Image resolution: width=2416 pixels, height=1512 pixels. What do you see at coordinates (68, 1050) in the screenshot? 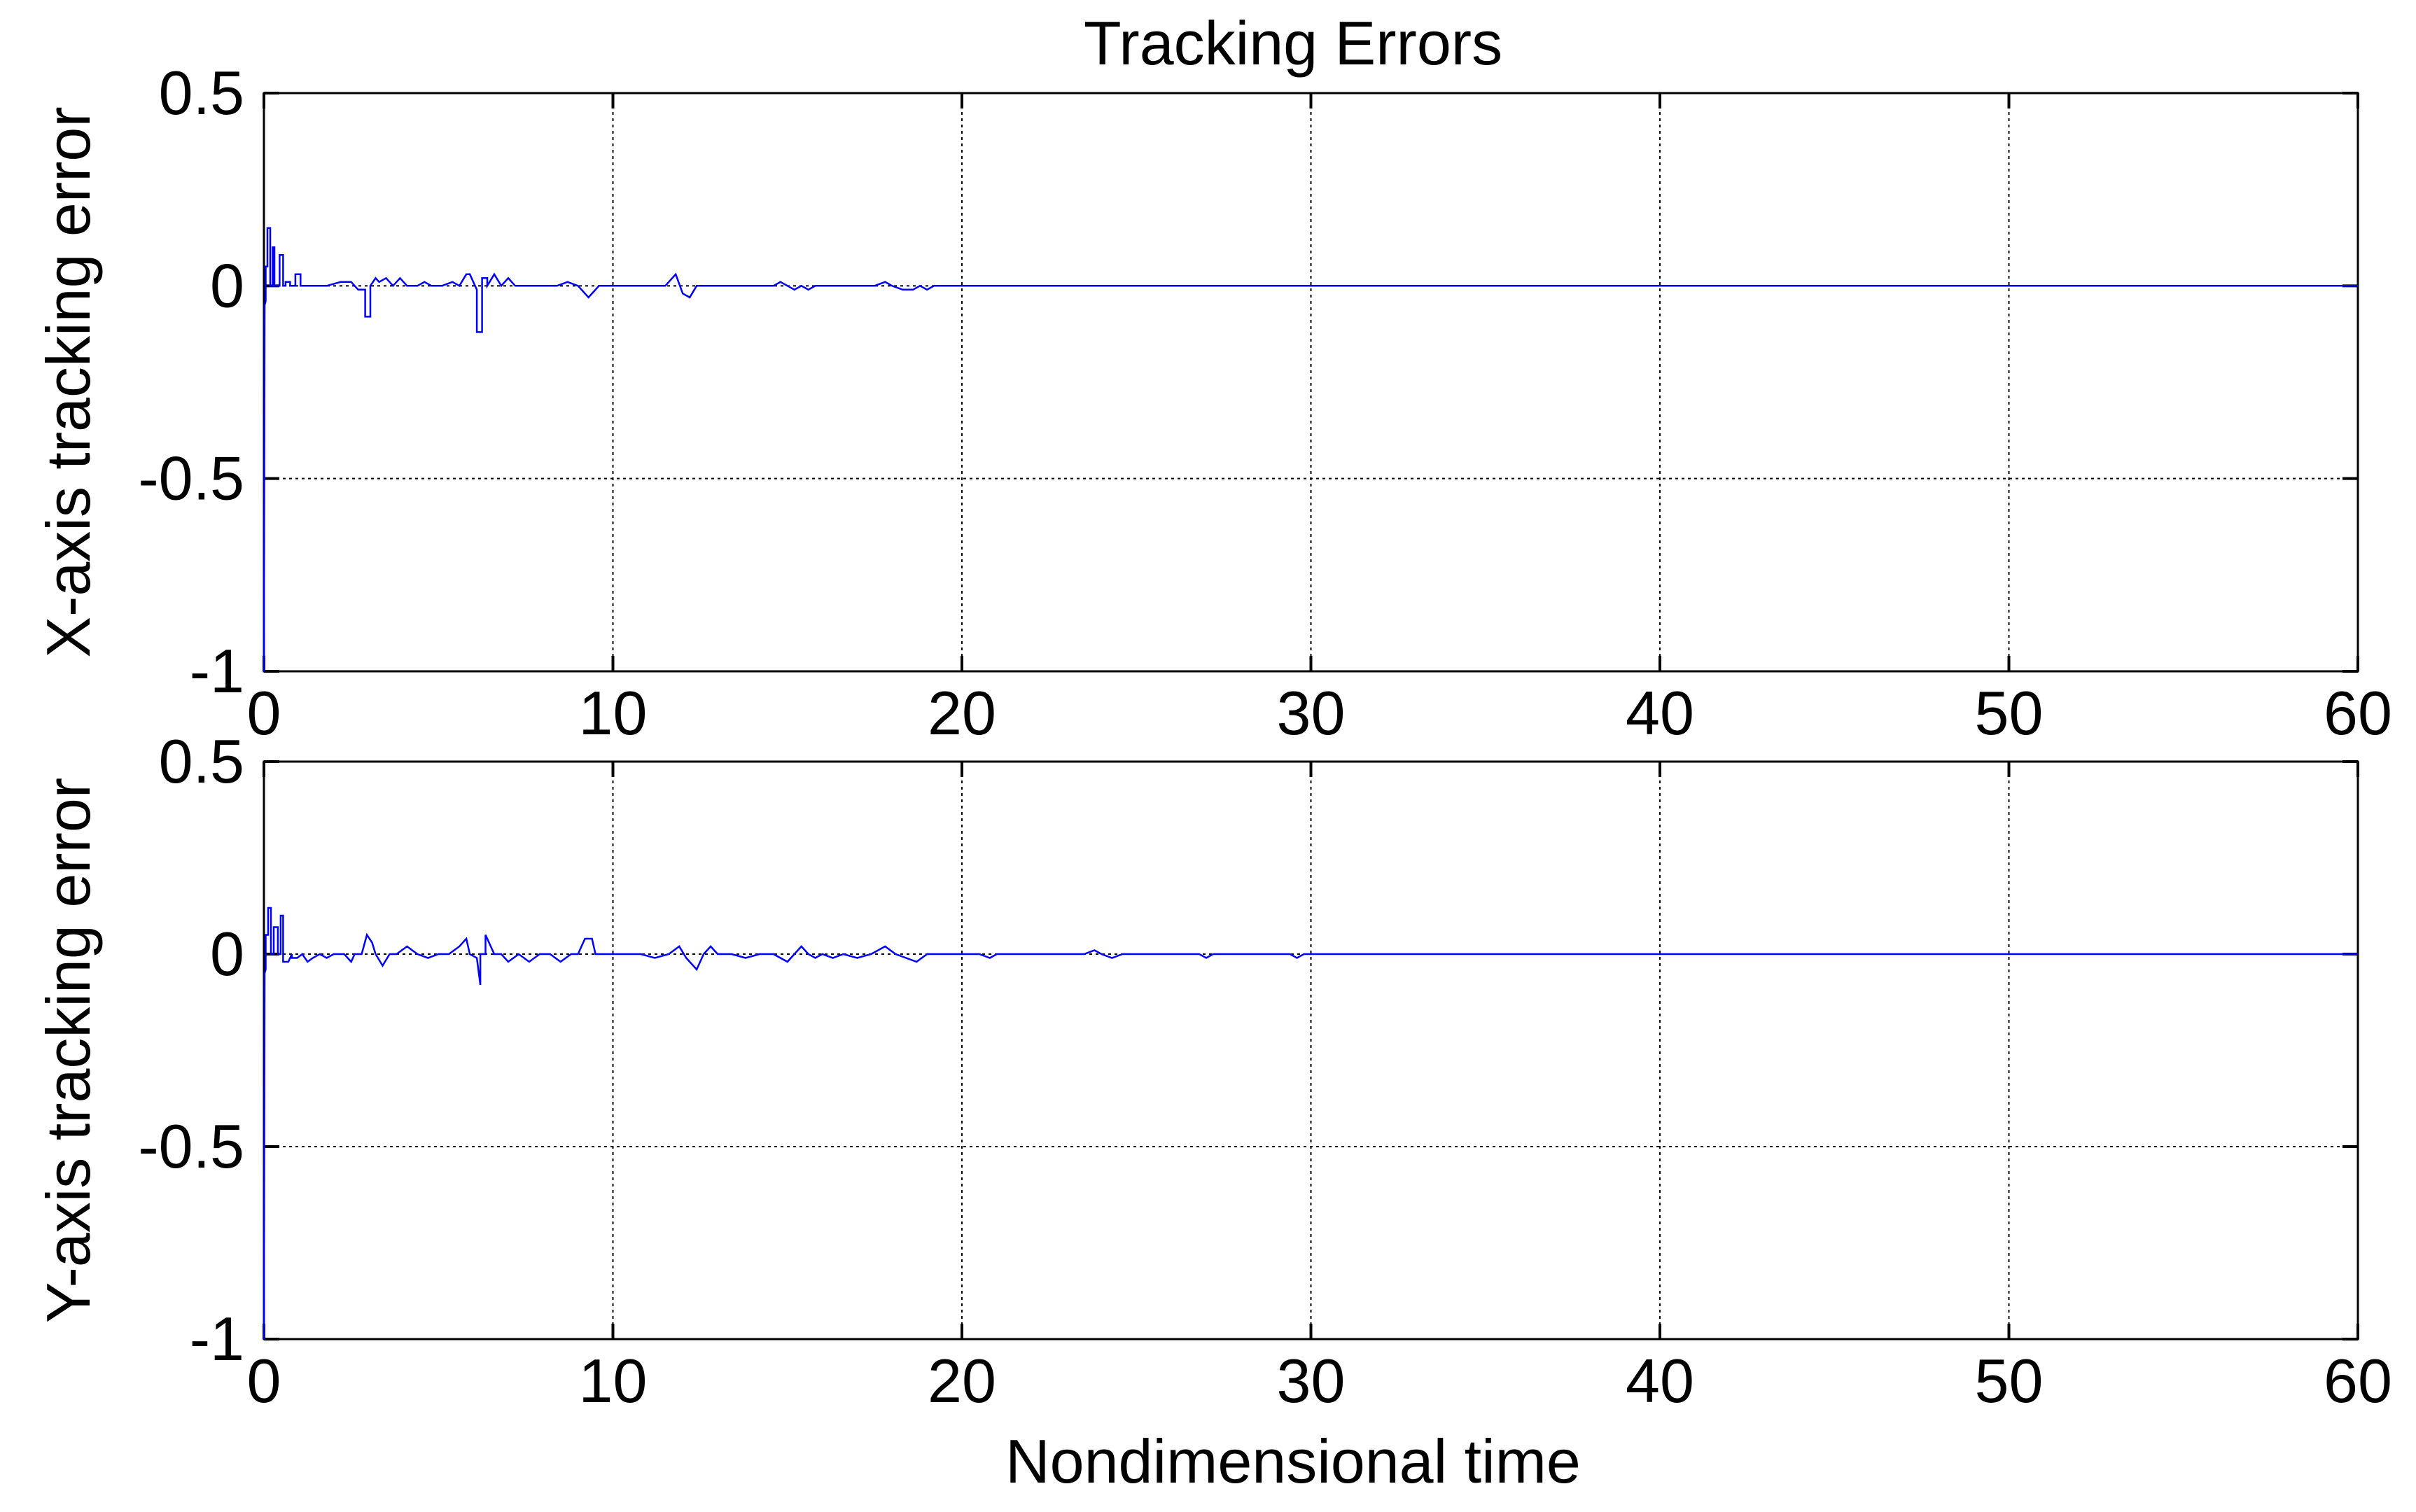
I see `y-axis-label: Y-axis tracking error` at bounding box center [68, 1050].